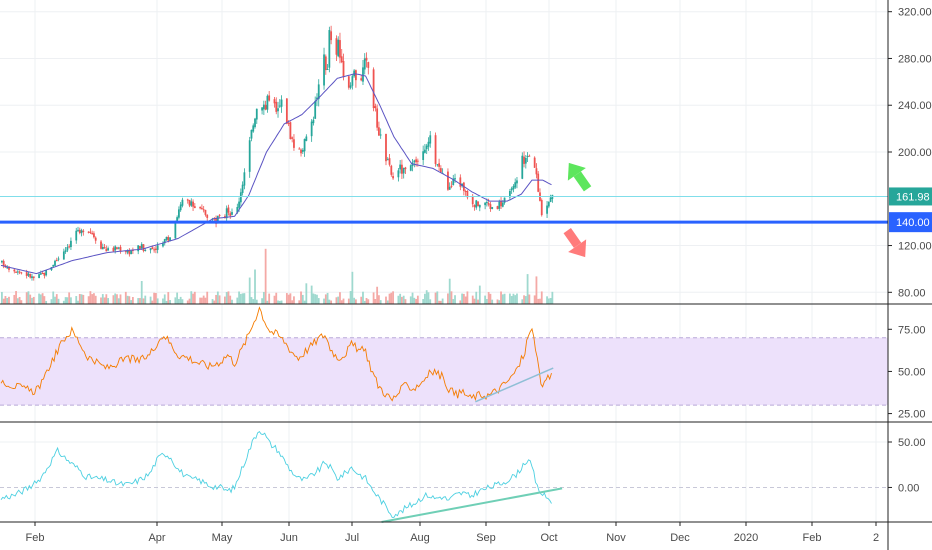  Describe the element at coordinates (276, 474) in the screenshot. I see `oscillator-line` at that location.